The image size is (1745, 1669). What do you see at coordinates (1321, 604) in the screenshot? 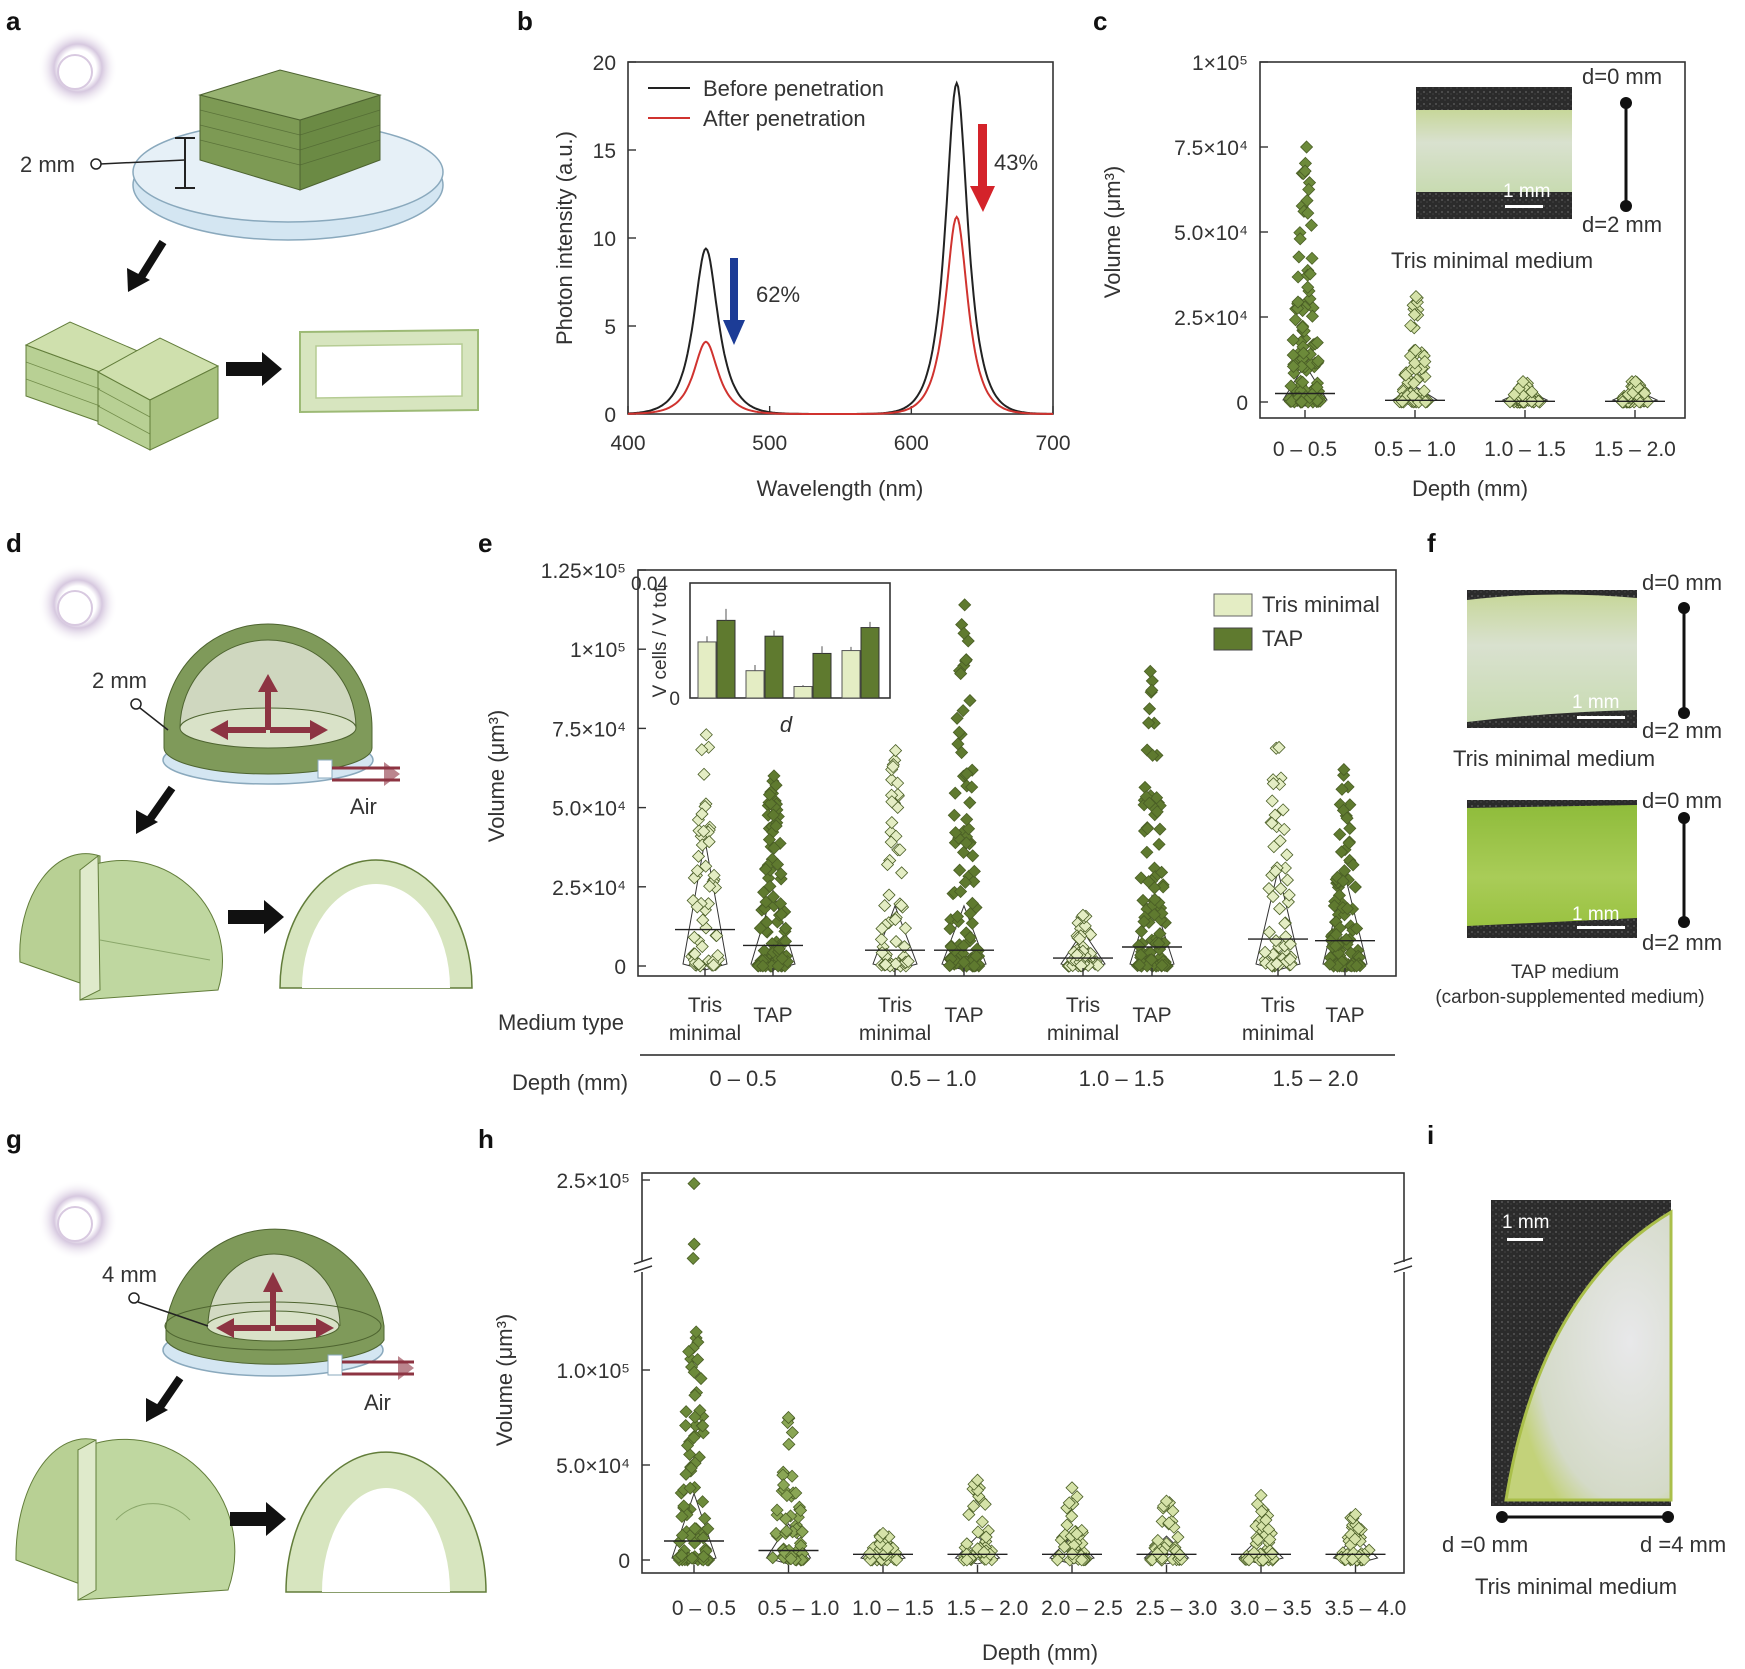
I see `legend-label-tris: Tris minimal` at bounding box center [1321, 604].